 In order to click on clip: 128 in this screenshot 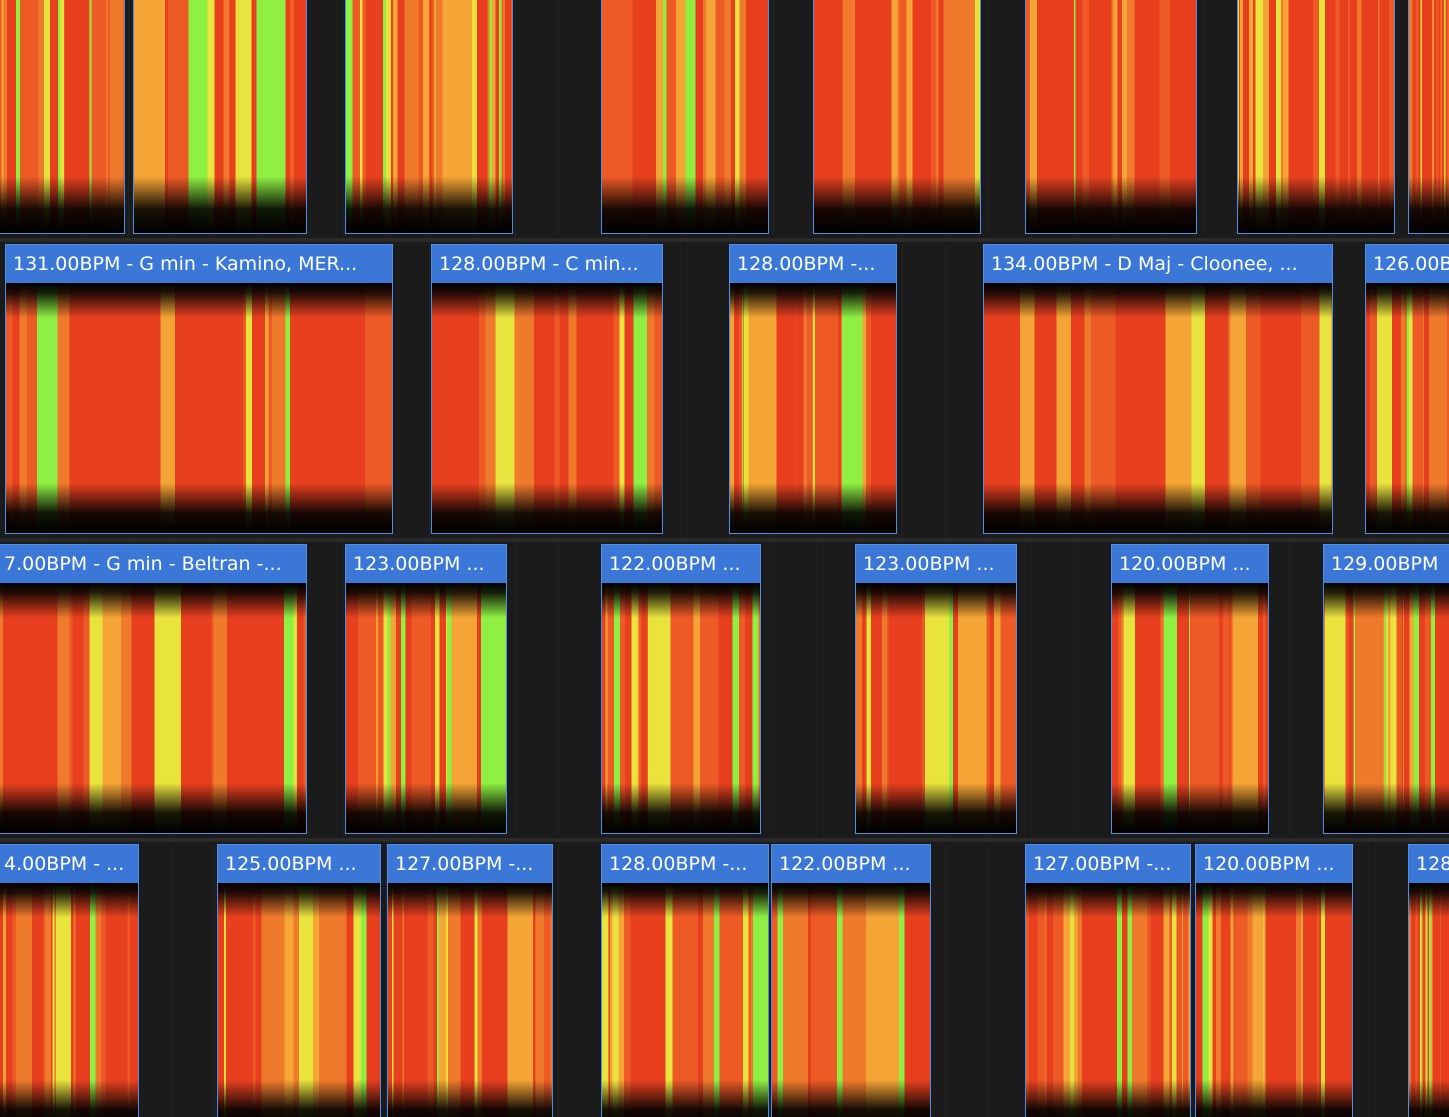, I will do `click(1428, 980)`.